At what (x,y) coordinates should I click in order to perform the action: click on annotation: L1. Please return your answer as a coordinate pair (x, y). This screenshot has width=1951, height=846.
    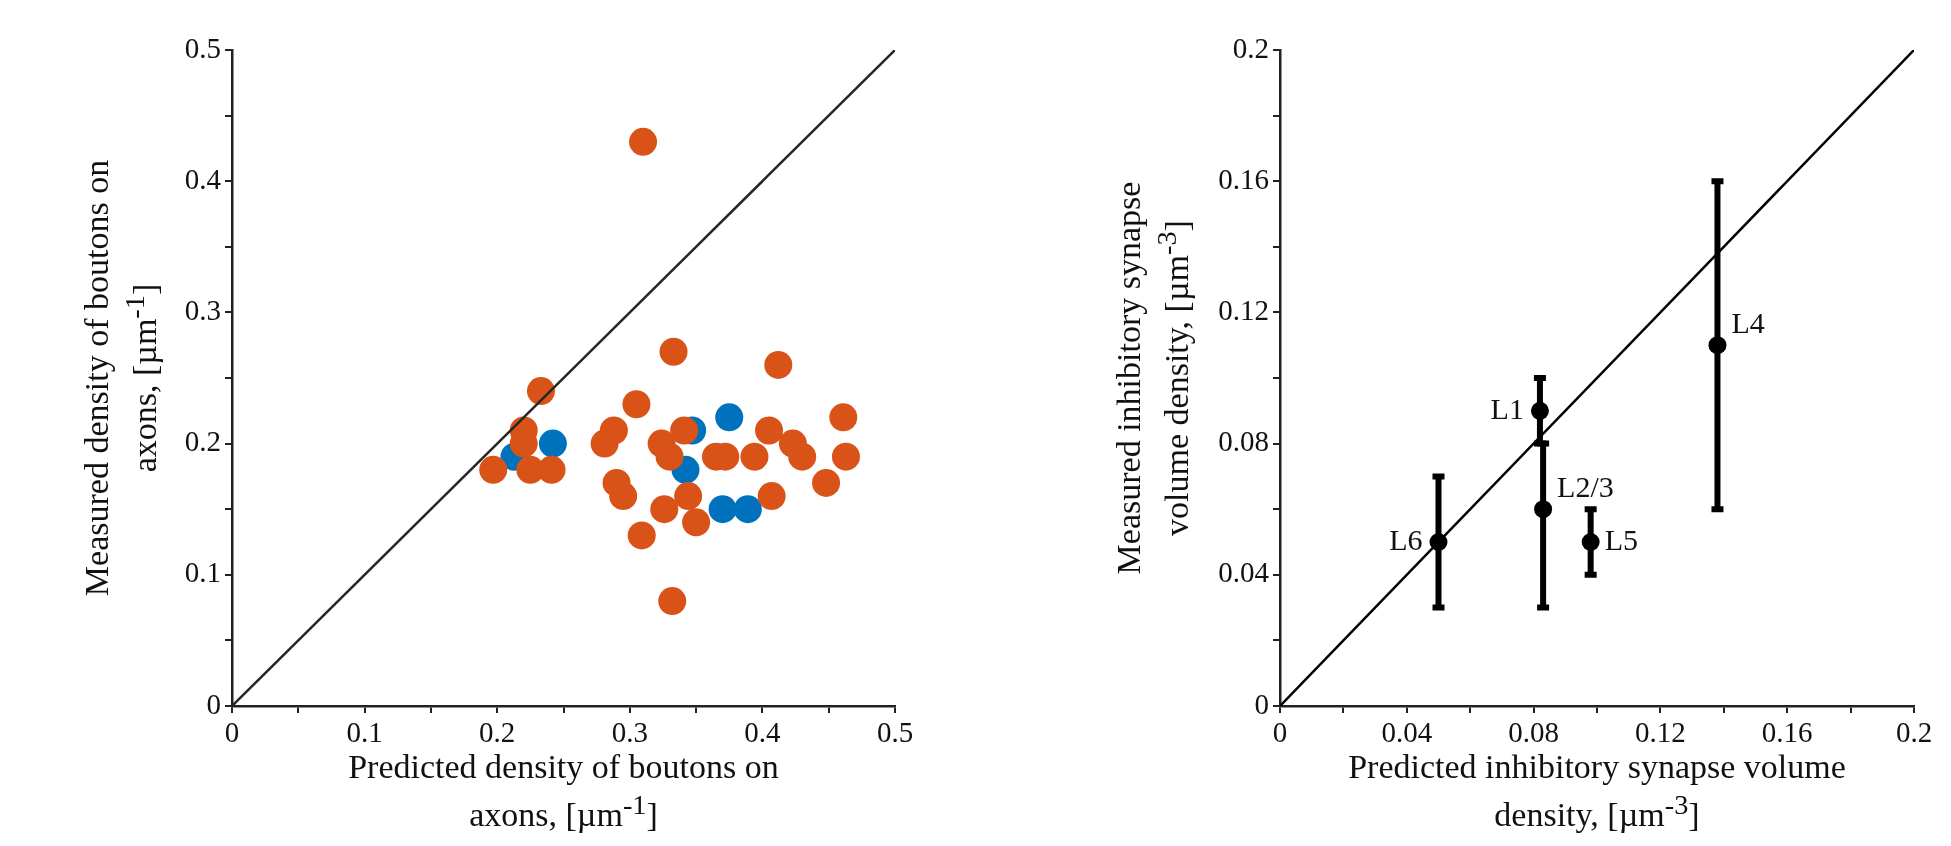
    Looking at the image, I should click on (1507, 408).